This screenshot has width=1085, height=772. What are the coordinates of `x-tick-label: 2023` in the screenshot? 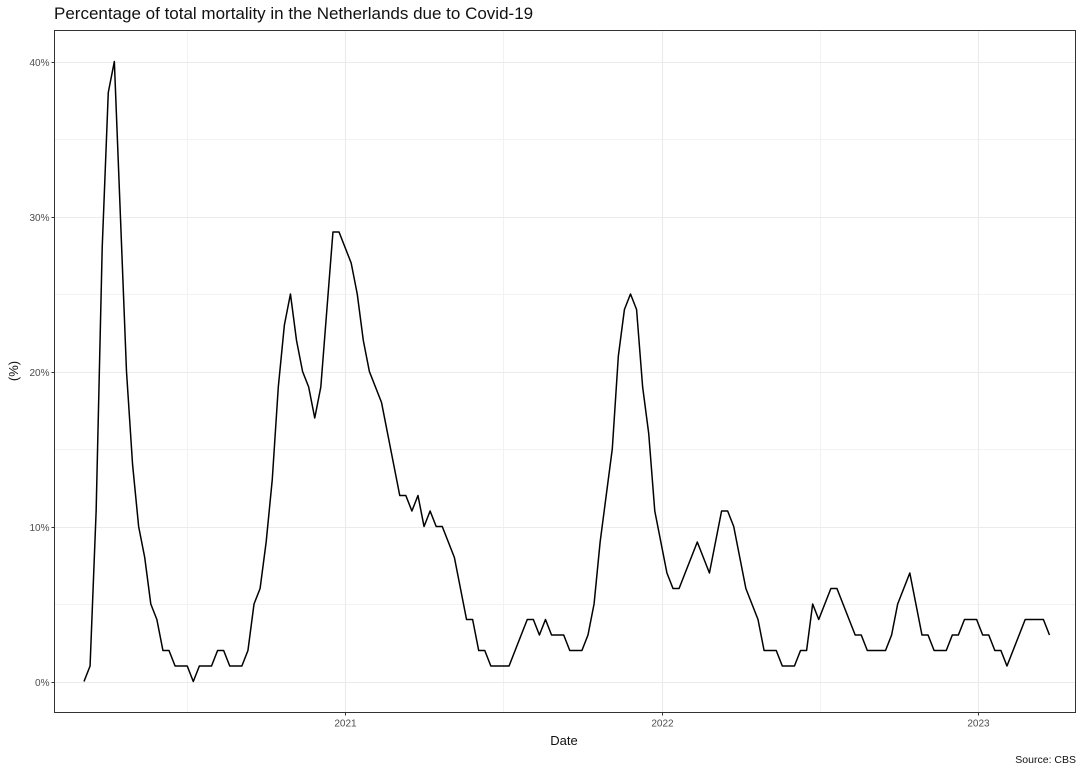 It's located at (978, 724).